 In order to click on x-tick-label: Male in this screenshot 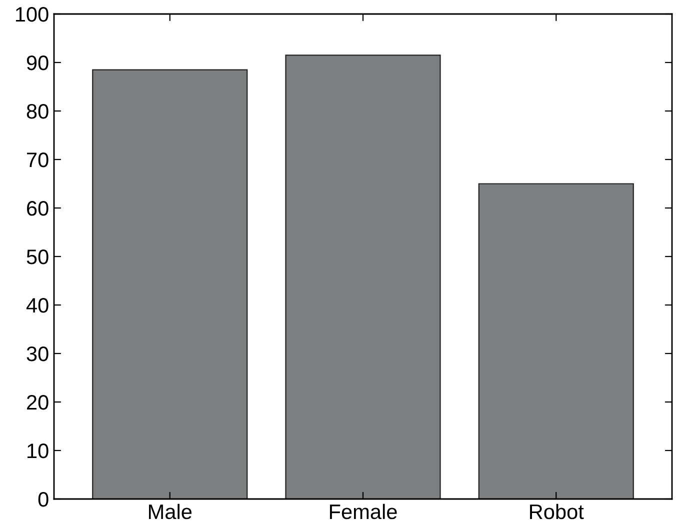, I will do `click(170, 512)`.